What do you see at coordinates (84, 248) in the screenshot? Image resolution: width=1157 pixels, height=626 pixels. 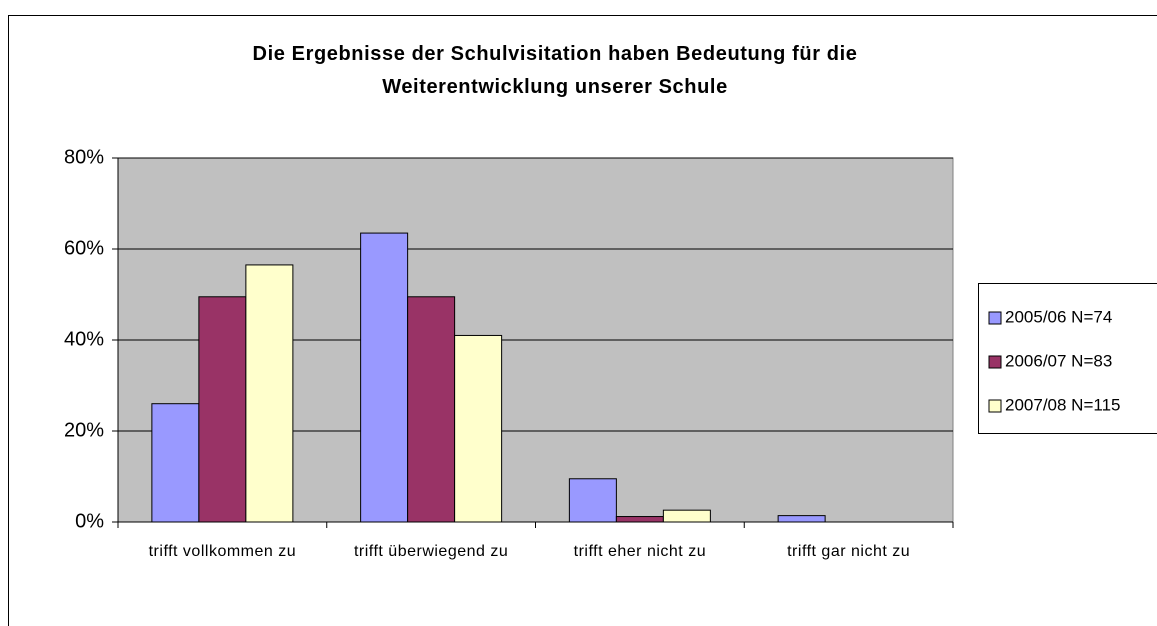 I see `y-tick-label: 60%` at bounding box center [84, 248].